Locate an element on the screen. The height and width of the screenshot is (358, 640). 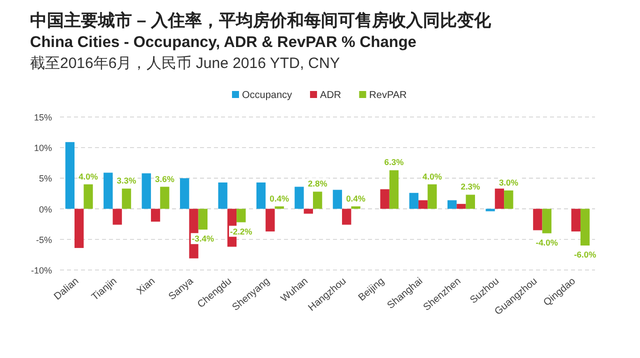
data-label: -6.0% is located at coordinates (585, 255).